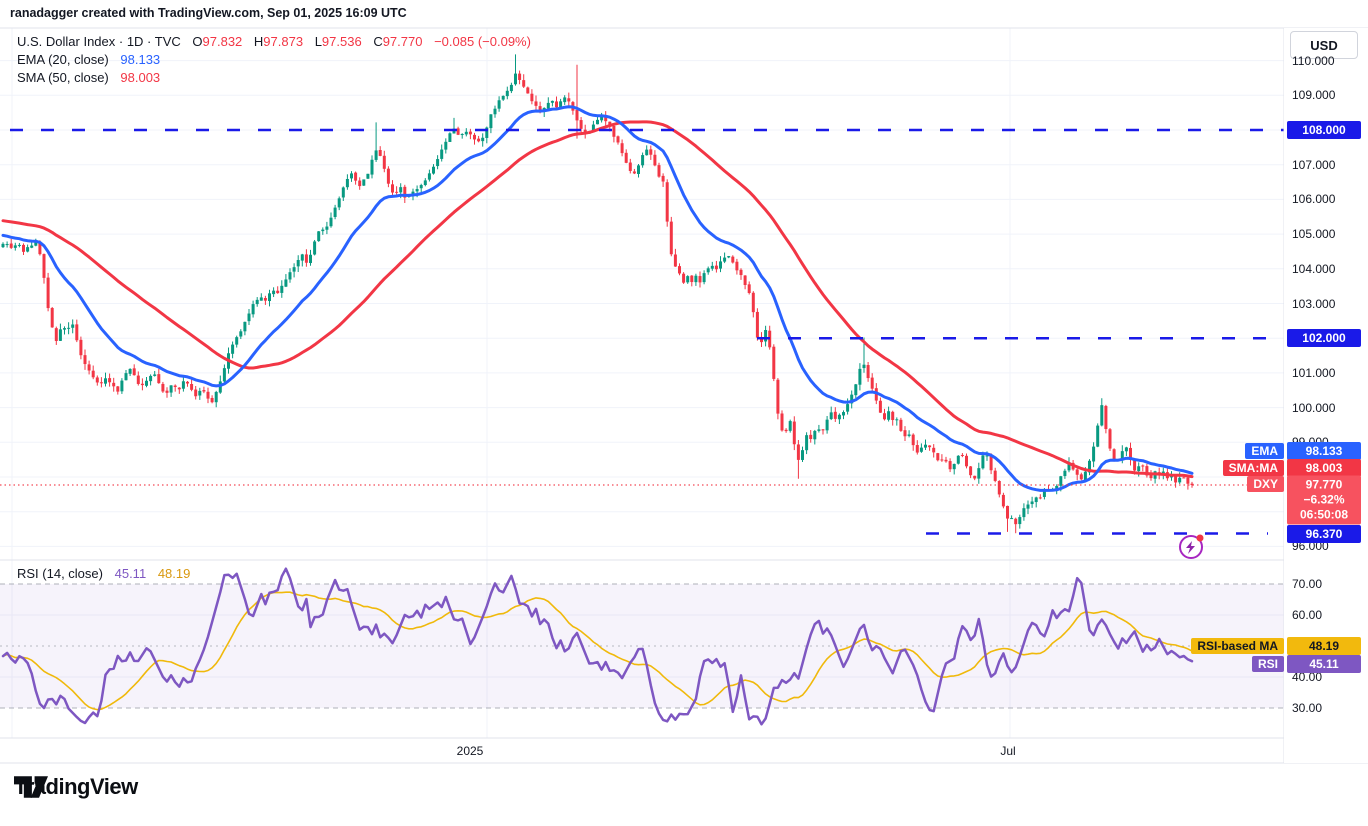  I want to click on tag-dxy: DXY, so click(1265, 484).